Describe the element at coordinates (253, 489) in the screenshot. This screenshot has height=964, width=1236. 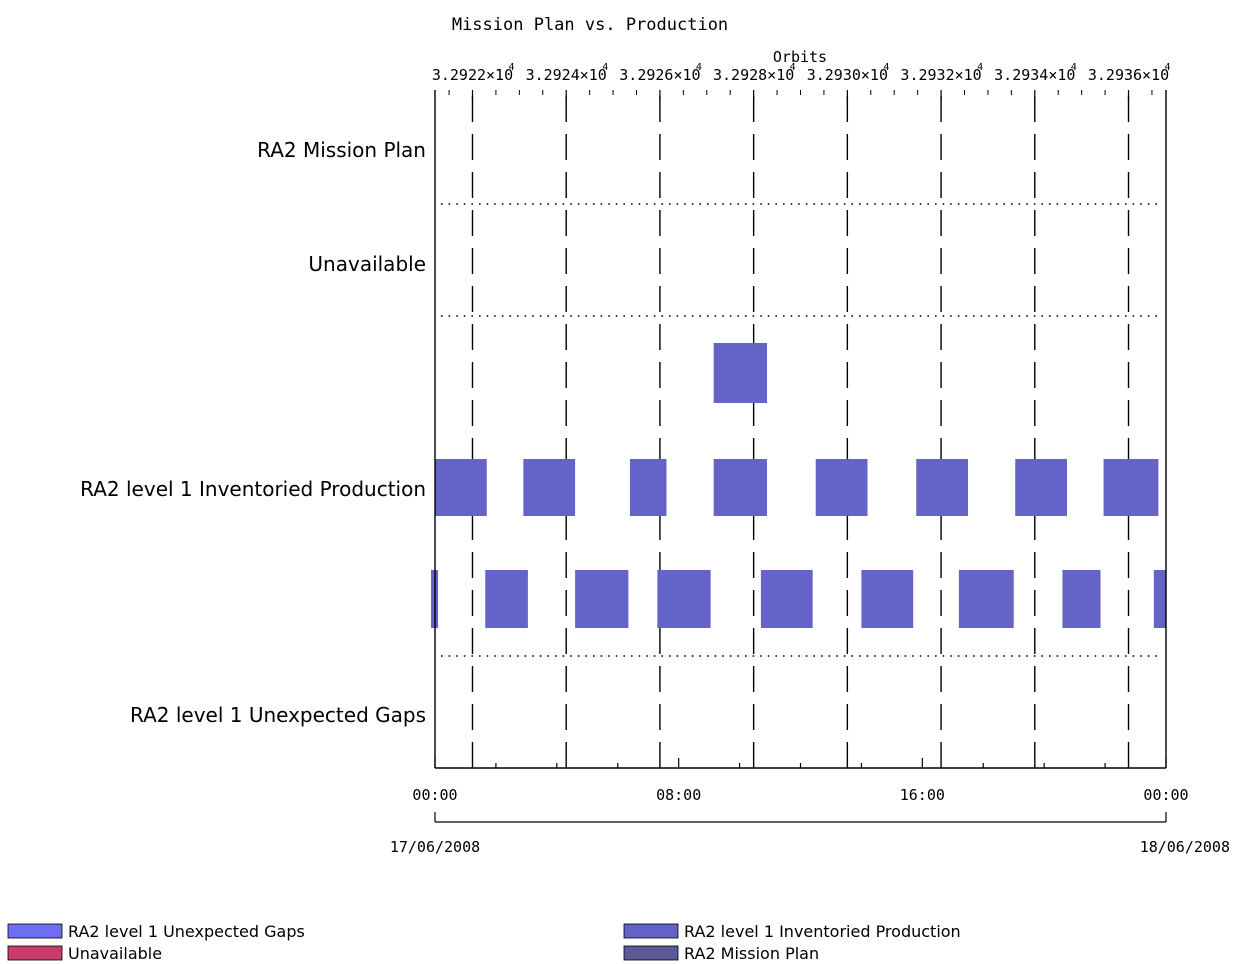
I see `row-label-2: RA2 level 1 Inventoried Production` at that location.